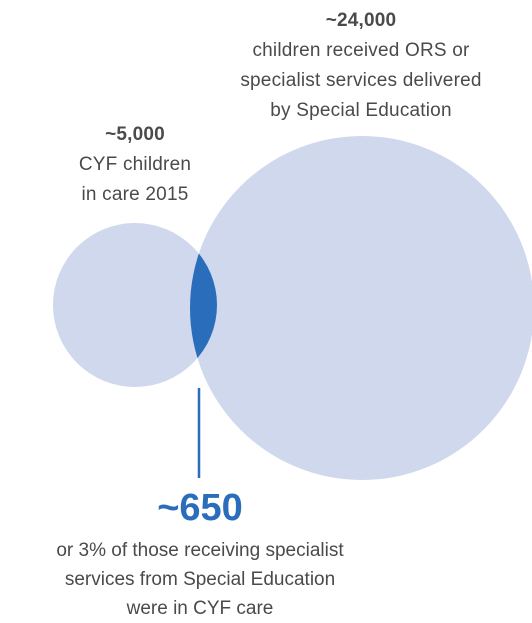  I want to click on overlap-value: ~650, so click(200, 508).